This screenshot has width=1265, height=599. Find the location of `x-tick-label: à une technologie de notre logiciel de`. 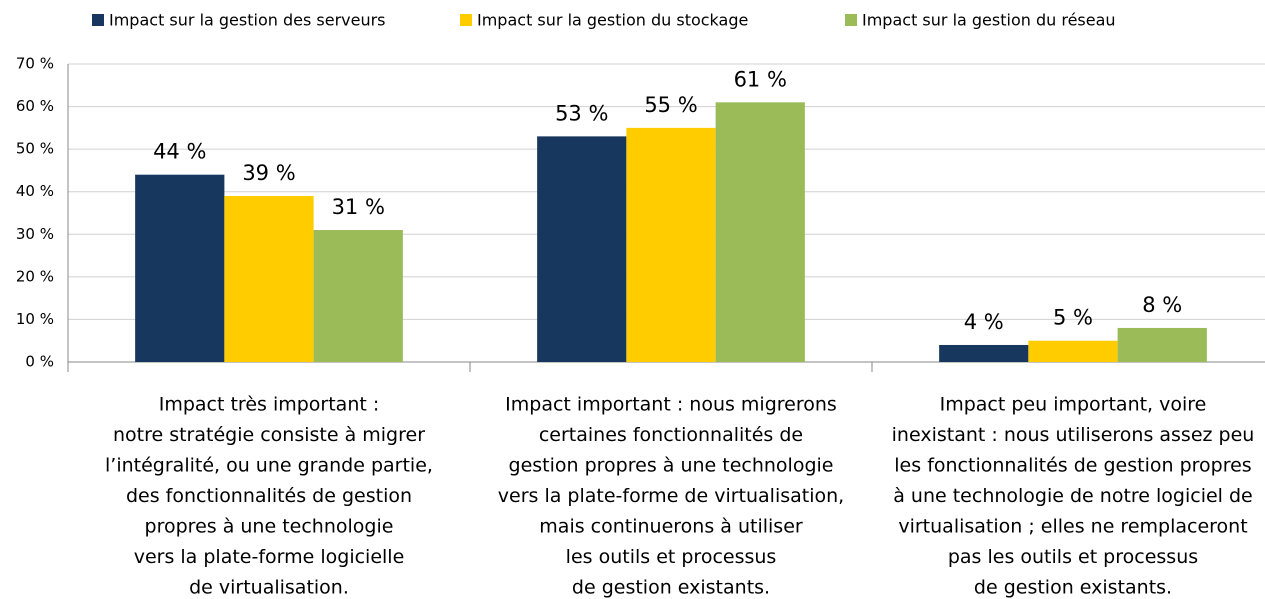

x-tick-label: à une technologie de notre logiciel de is located at coordinates (1073, 496).